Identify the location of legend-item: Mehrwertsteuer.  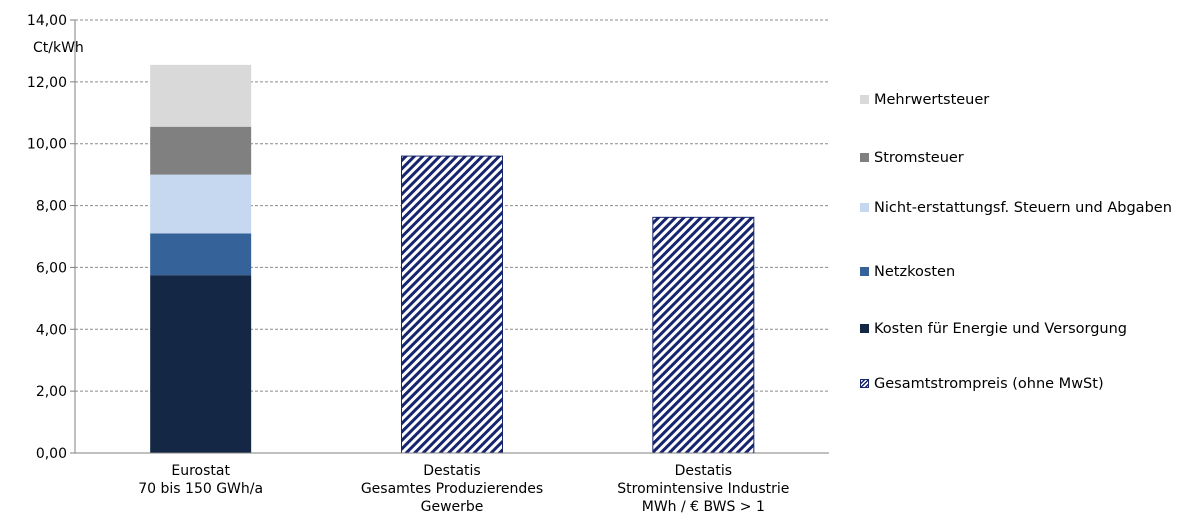
(1025, 100).